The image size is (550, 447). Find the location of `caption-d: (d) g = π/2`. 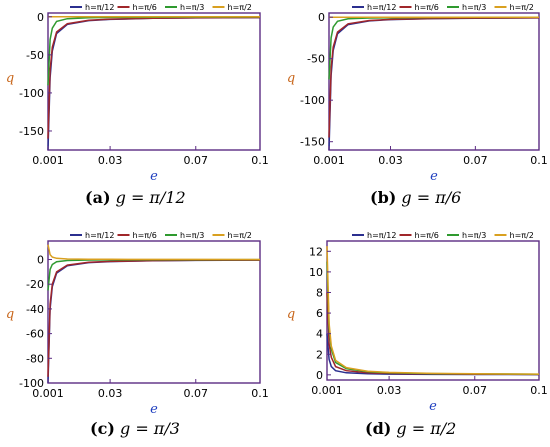

caption-d: (d) g = π/2 is located at coordinates (410, 428).